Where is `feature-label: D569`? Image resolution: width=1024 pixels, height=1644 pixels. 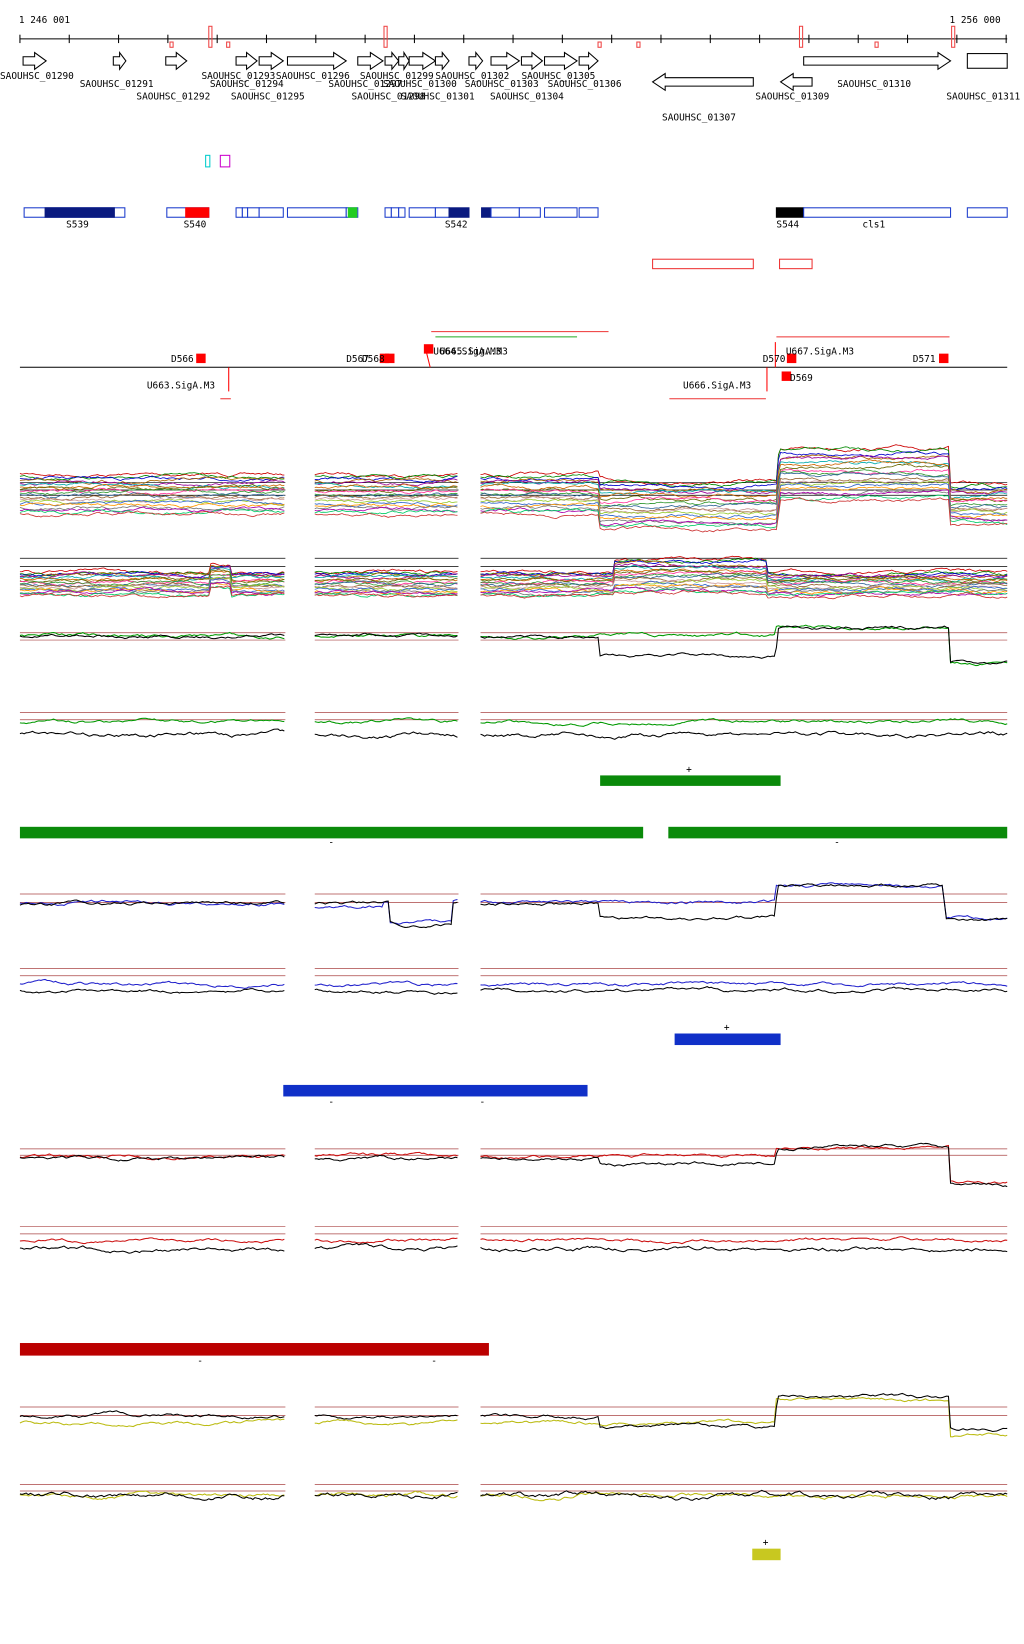 feature-label: D569 is located at coordinates (801, 378).